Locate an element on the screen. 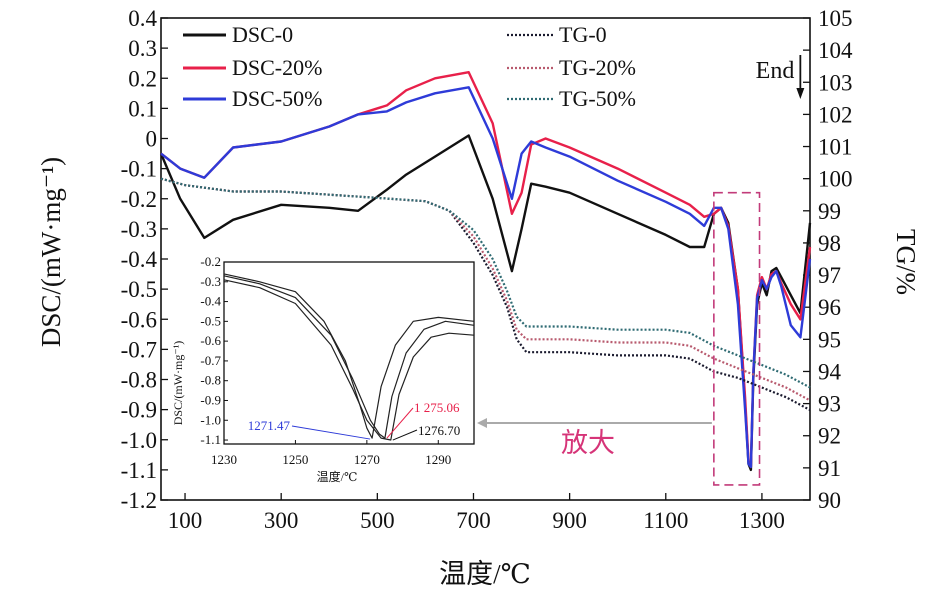 This screenshot has height=596, width=945. y-tick-label: -0.6 is located at coordinates (139, 319).